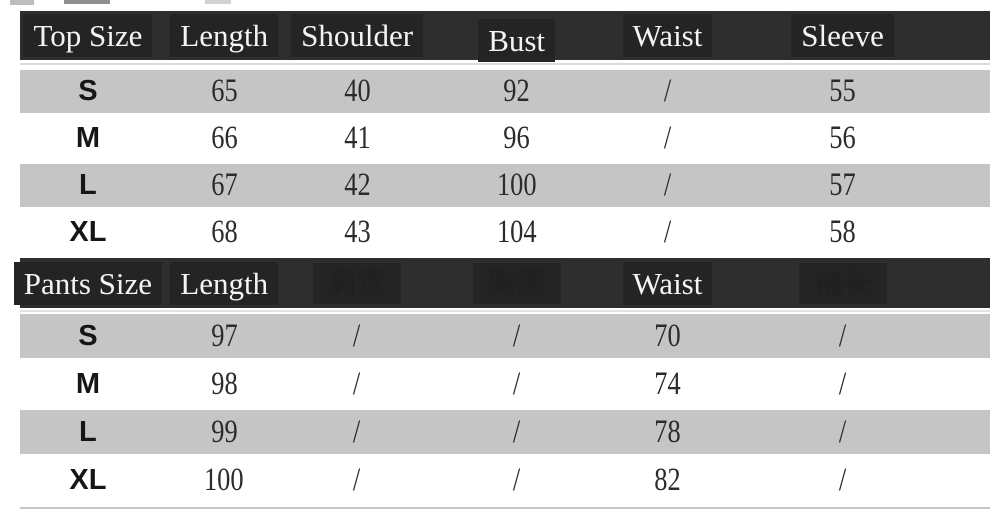  Describe the element at coordinates (516, 232) in the screenshot. I see `bust-value: 104` at that location.